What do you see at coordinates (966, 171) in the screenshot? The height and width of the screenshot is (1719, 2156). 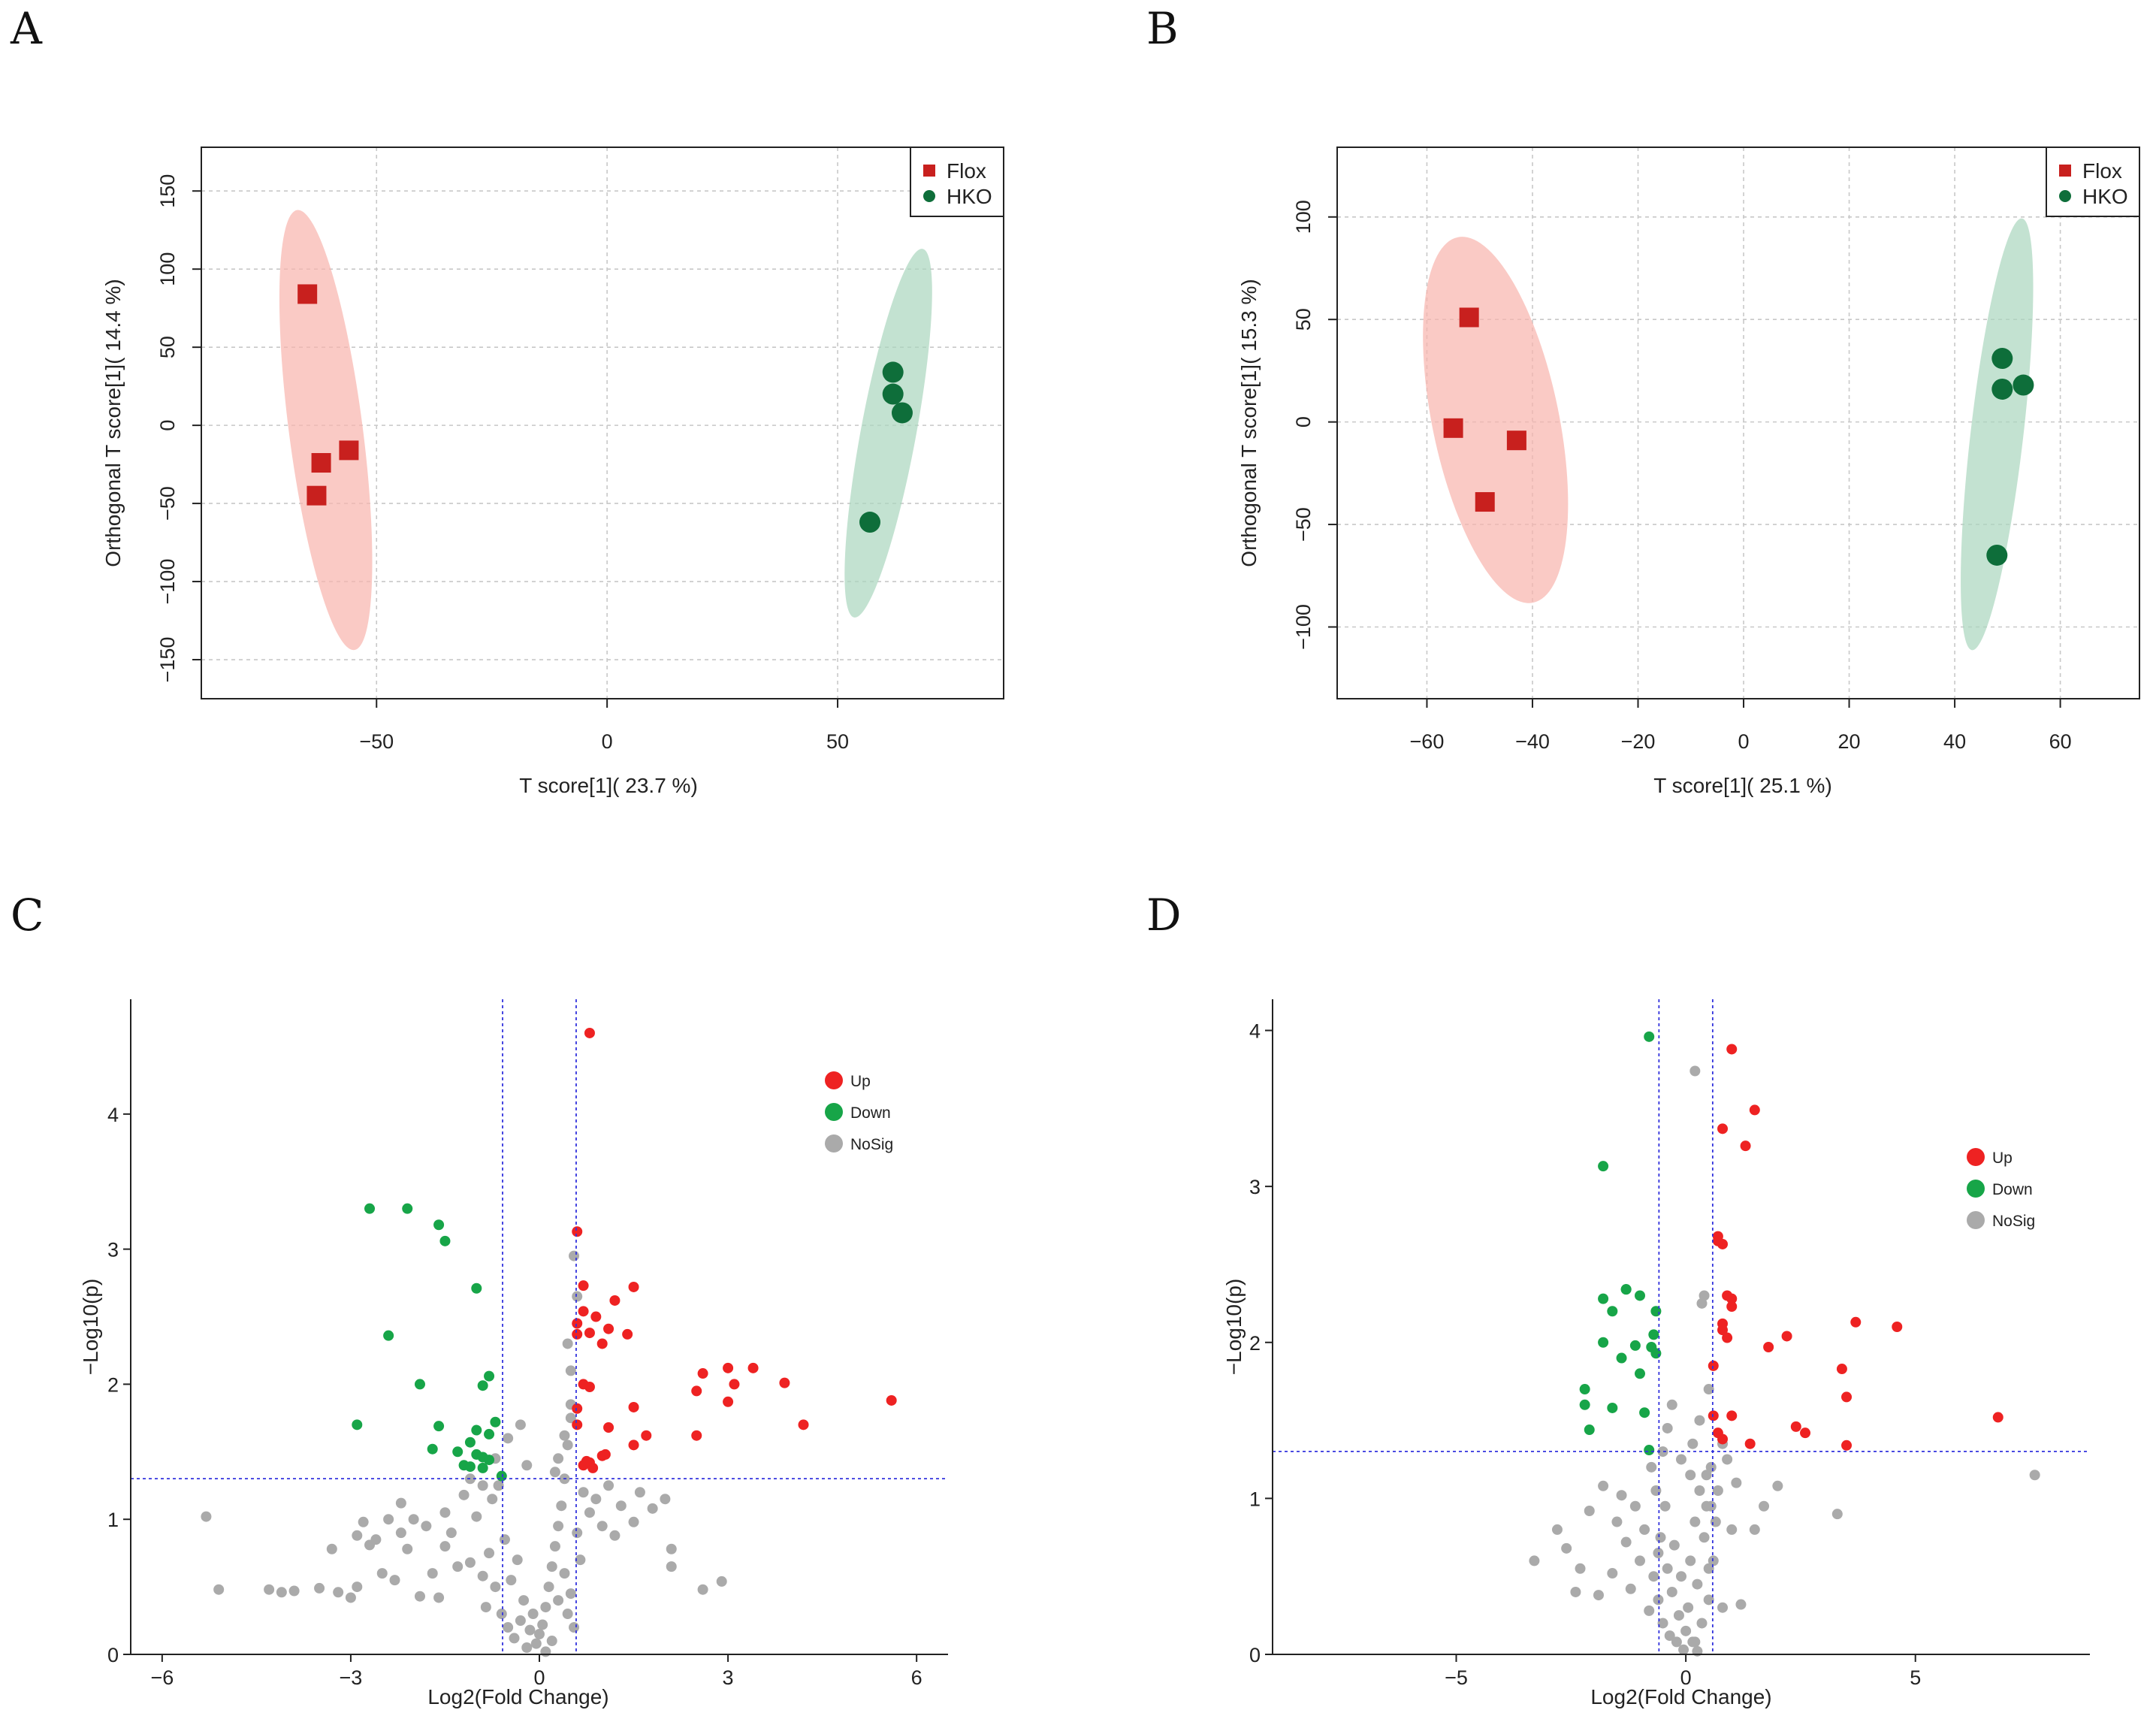 I see `legend-label-flox: Flox` at bounding box center [966, 171].